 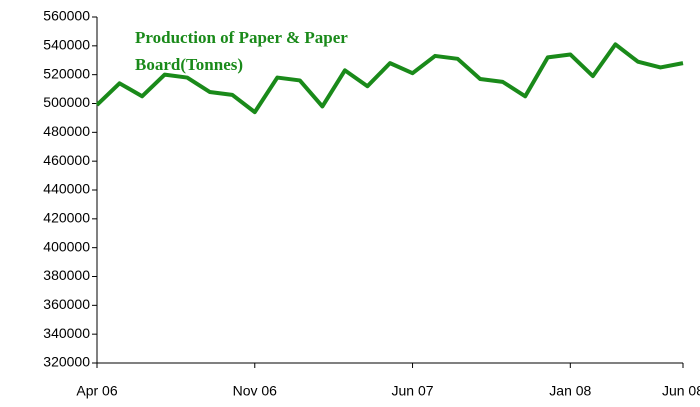 What do you see at coordinates (66, 304) in the screenshot?
I see `y-tick-label: 360000` at bounding box center [66, 304].